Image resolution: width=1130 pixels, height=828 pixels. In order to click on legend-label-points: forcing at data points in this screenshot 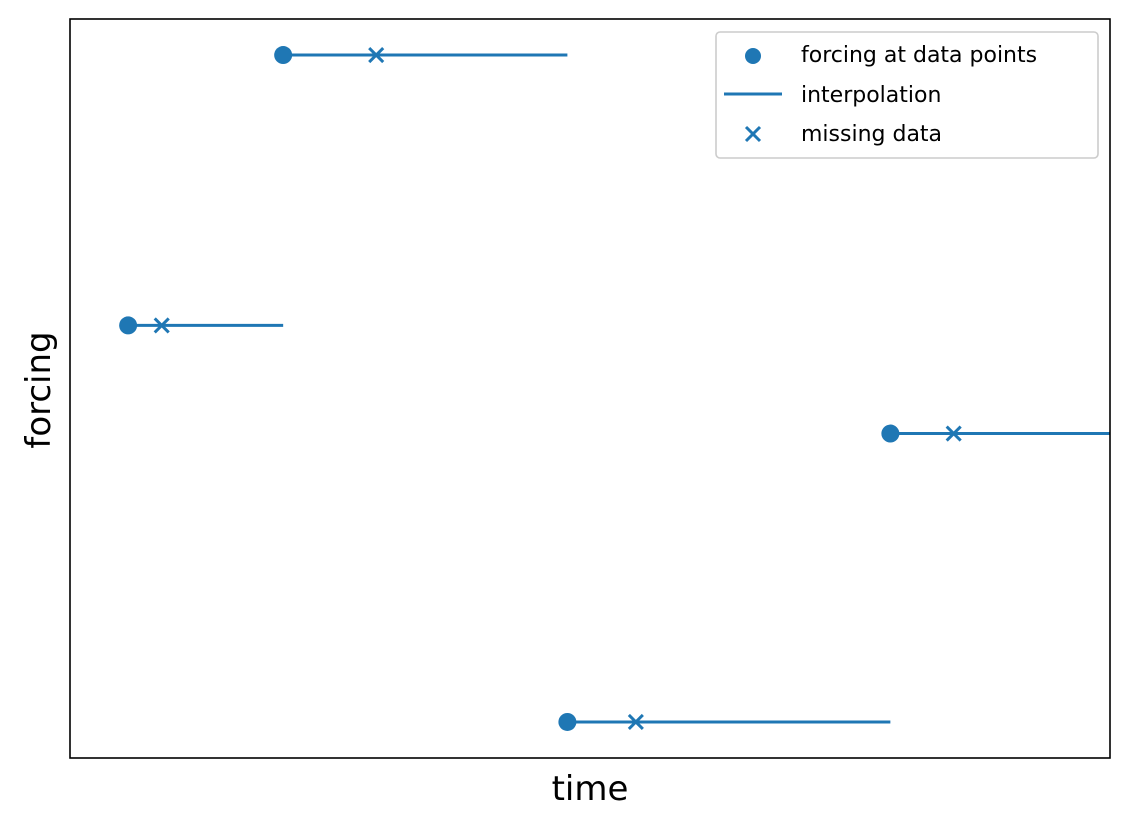, I will do `click(919, 55)`.